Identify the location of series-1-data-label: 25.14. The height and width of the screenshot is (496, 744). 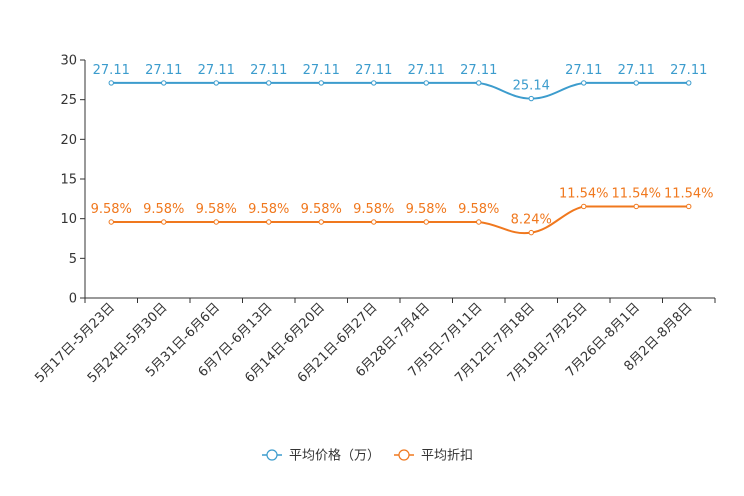
(531, 86).